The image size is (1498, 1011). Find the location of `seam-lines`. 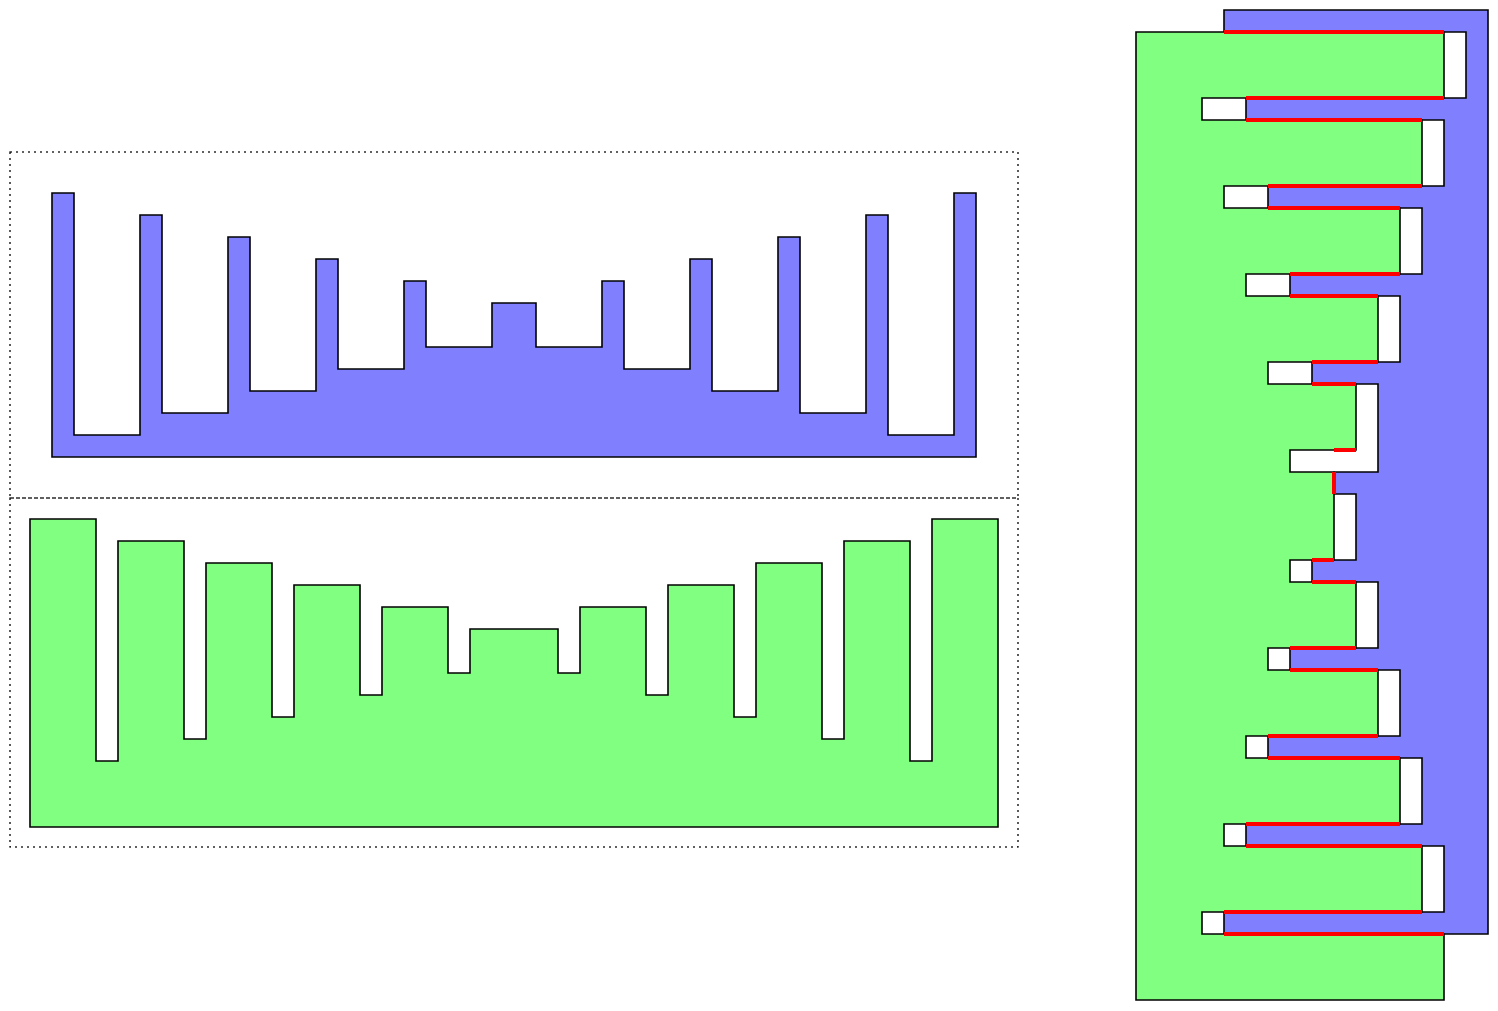

seam-lines is located at coordinates (1334, 483).